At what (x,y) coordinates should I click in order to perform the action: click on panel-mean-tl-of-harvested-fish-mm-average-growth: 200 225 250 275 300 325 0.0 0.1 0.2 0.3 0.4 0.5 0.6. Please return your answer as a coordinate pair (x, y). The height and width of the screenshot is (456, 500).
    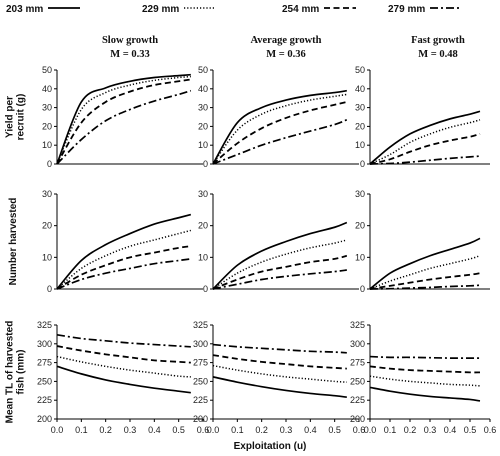
    Looking at the image, I should click on (279, 377).